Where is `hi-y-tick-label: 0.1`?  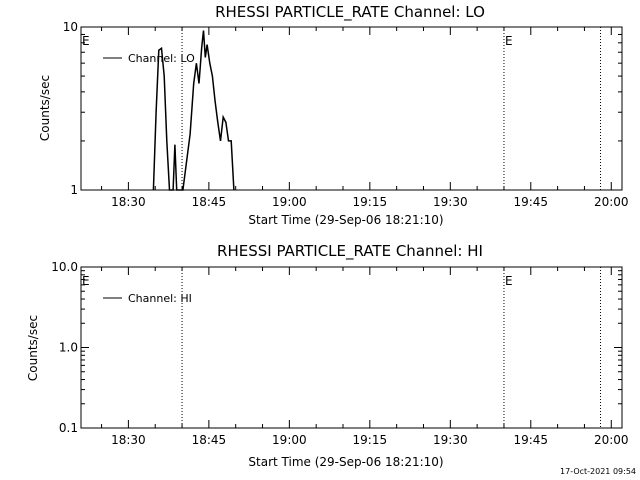
hi-y-tick-label: 0.1 is located at coordinates (68, 428).